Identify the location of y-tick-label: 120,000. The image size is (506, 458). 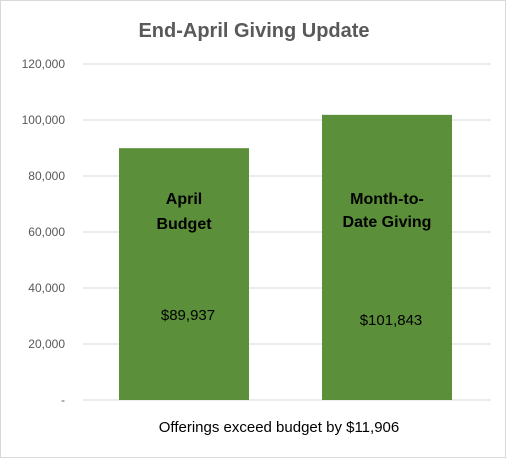
(44, 64).